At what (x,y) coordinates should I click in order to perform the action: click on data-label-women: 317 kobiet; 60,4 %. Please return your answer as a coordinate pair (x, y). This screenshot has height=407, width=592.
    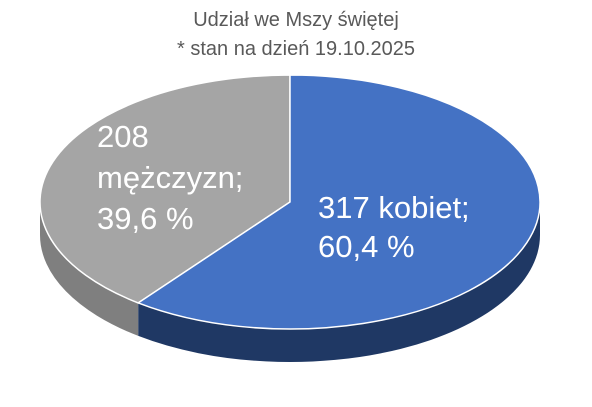
    Looking at the image, I should click on (398, 227).